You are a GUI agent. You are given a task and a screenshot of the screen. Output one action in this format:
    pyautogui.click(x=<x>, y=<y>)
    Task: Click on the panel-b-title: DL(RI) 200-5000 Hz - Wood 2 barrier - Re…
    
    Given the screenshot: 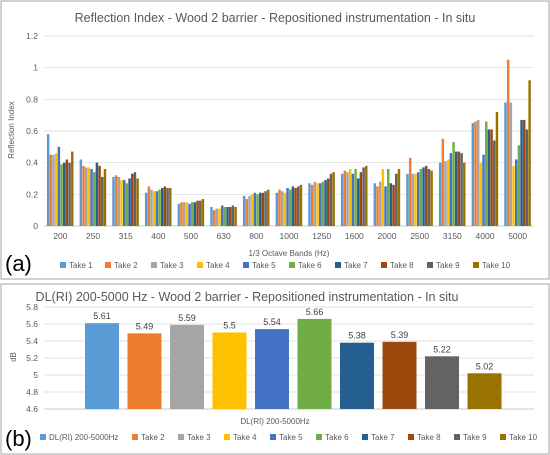 What is the action you would take?
    pyautogui.click(x=247, y=297)
    